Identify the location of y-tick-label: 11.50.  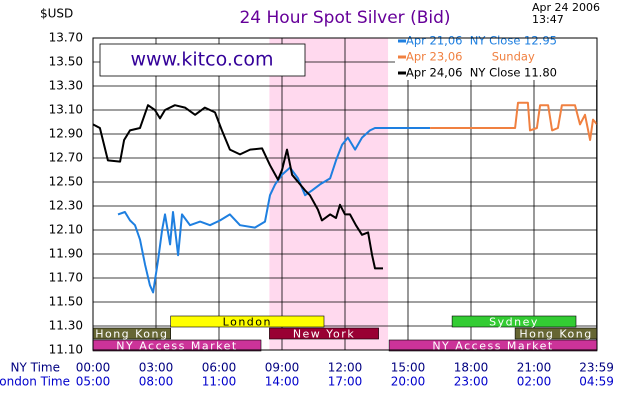
(66, 302).